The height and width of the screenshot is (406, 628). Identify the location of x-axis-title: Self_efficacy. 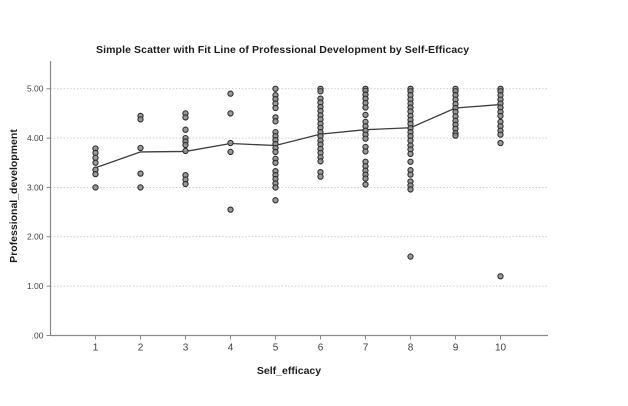
(289, 371).